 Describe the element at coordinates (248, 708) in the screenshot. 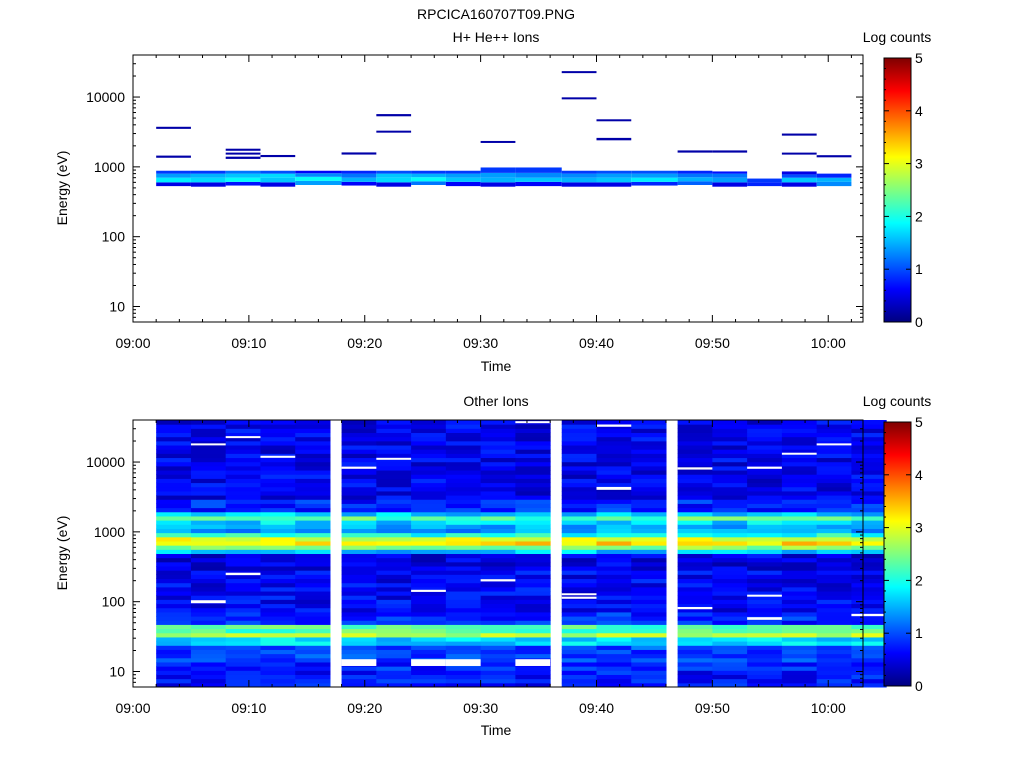

I see `x-tick-label: 09:10` at that location.